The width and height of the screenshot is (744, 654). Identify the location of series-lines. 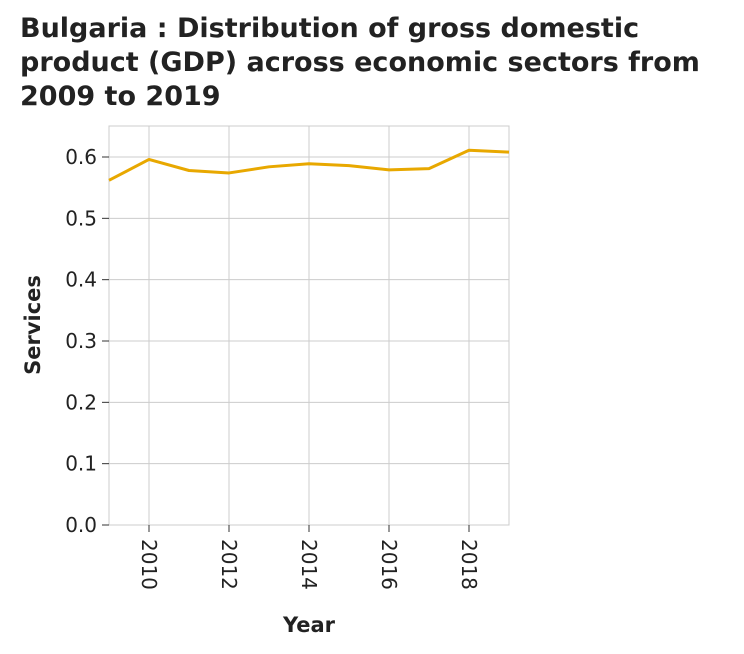
(309, 165).